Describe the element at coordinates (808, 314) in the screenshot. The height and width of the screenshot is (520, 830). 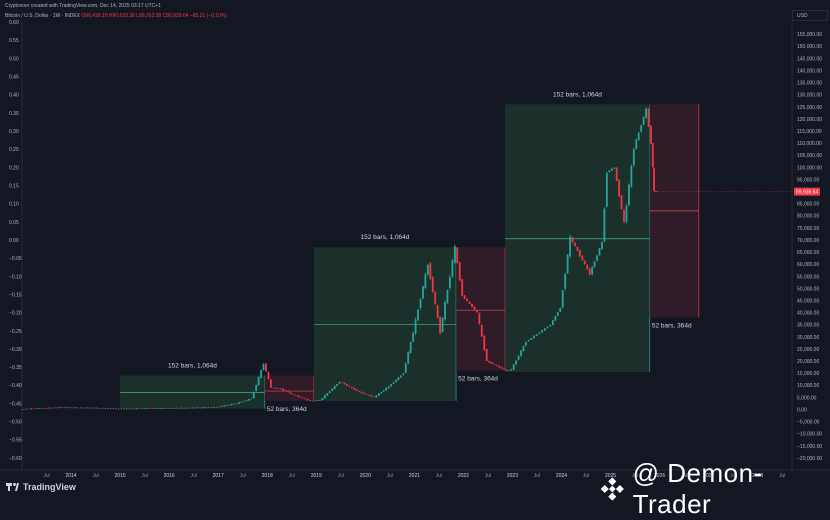
I see `price-tick-label: 40,000.00` at that location.